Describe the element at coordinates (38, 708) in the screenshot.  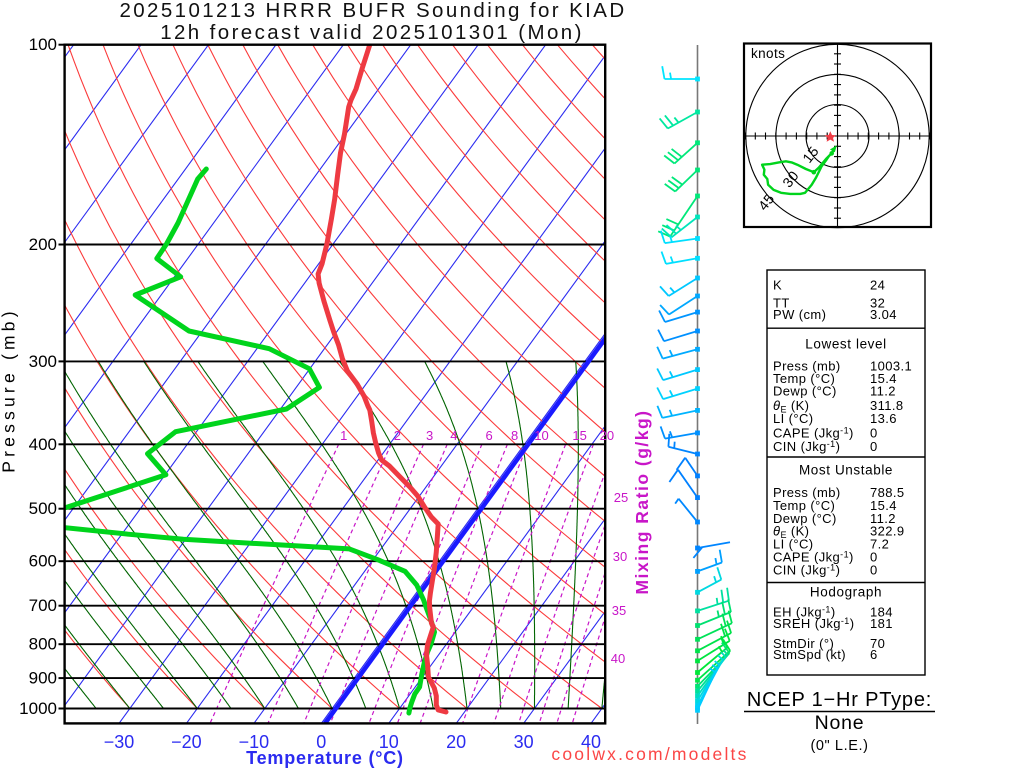
I see `svg-text: 1000` at that location.